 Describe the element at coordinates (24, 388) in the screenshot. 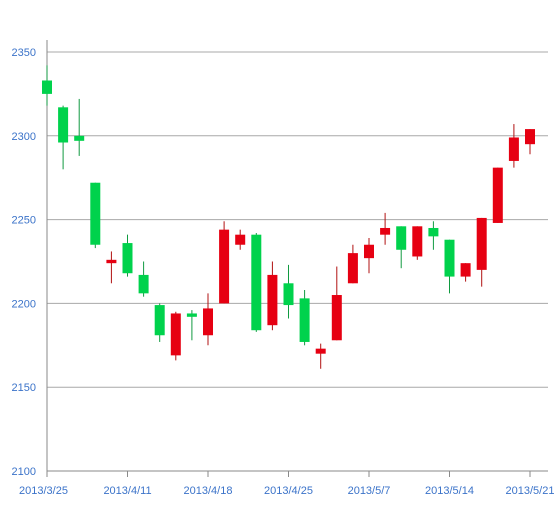

I see `y-tick-label-2150: 2150` at that location.